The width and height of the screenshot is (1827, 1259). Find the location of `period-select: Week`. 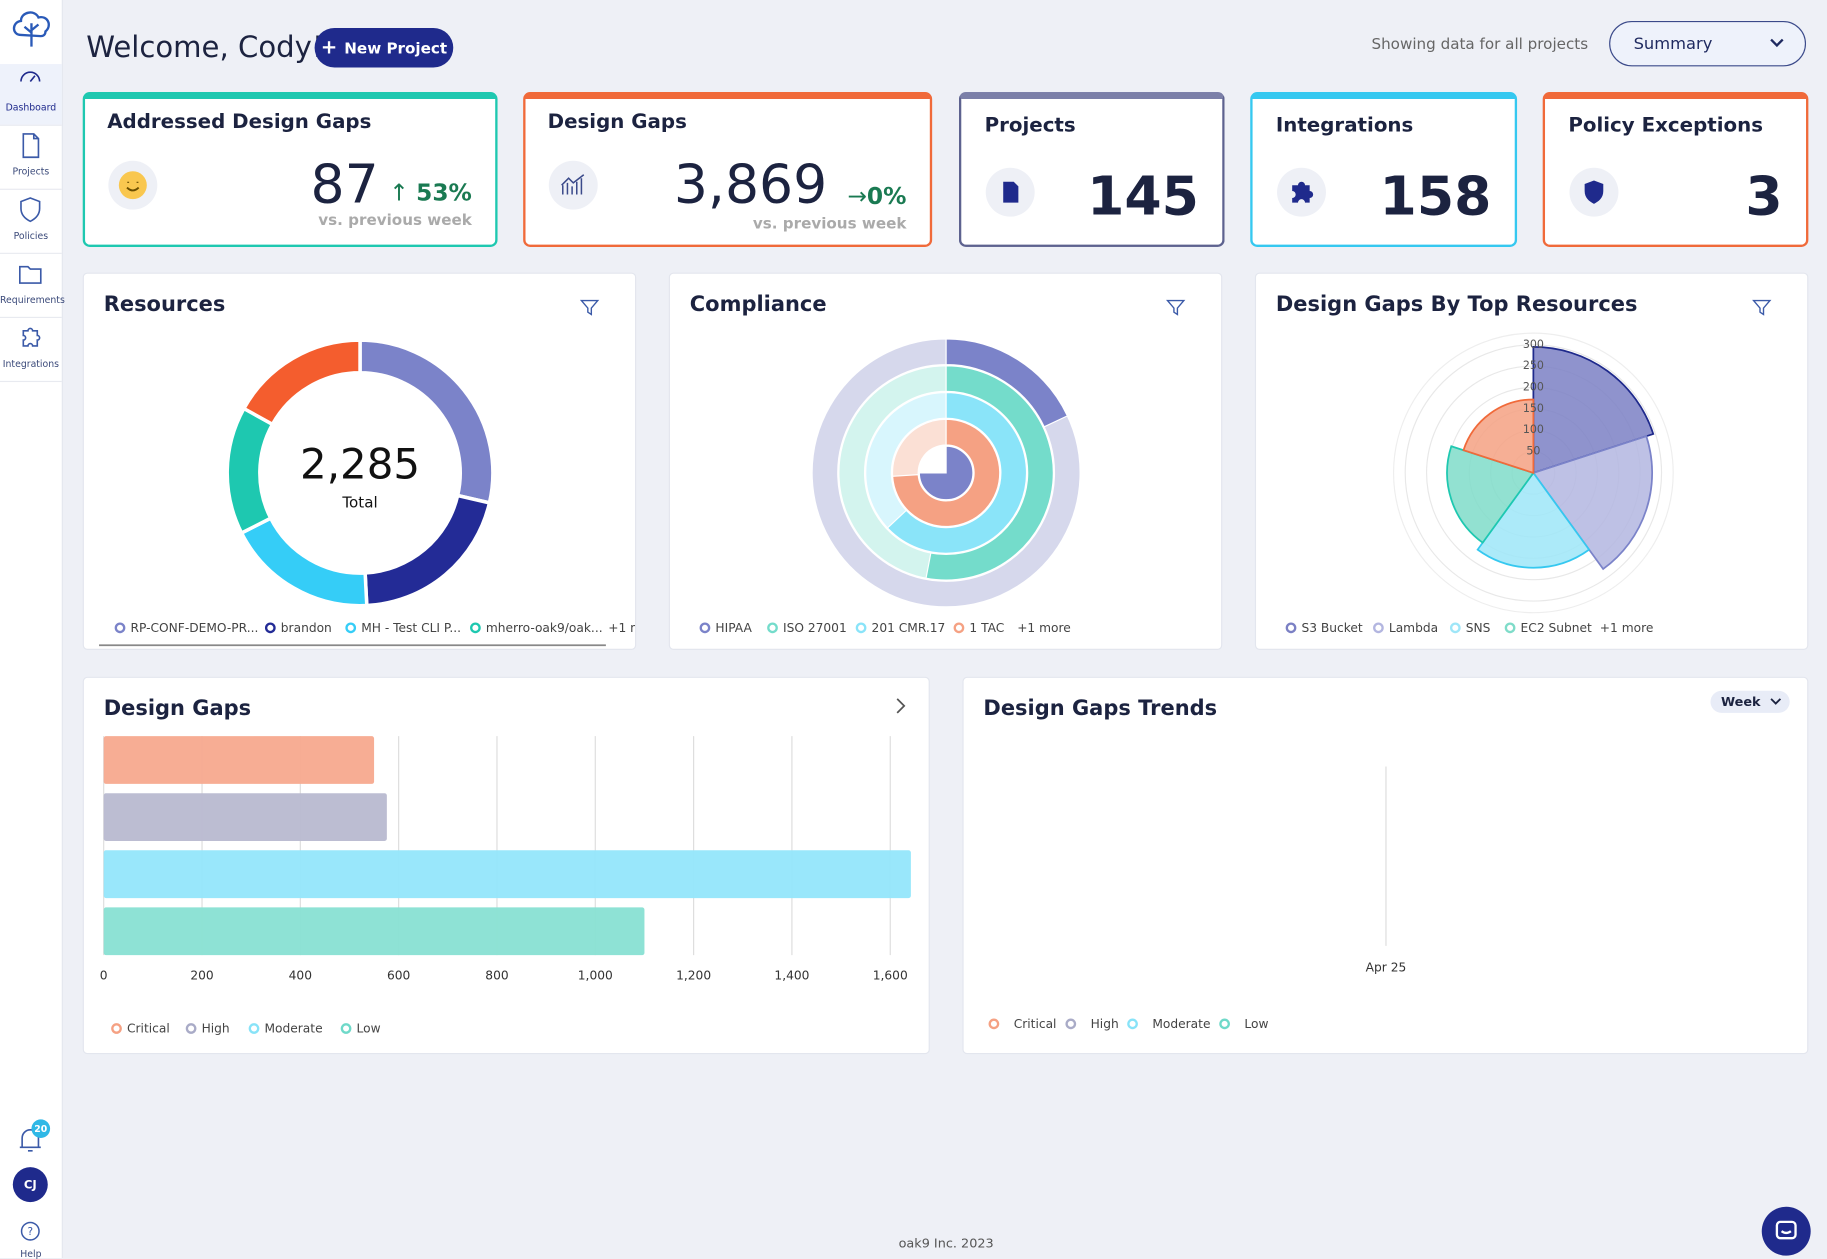

period-select: Week is located at coordinates (1750, 701).